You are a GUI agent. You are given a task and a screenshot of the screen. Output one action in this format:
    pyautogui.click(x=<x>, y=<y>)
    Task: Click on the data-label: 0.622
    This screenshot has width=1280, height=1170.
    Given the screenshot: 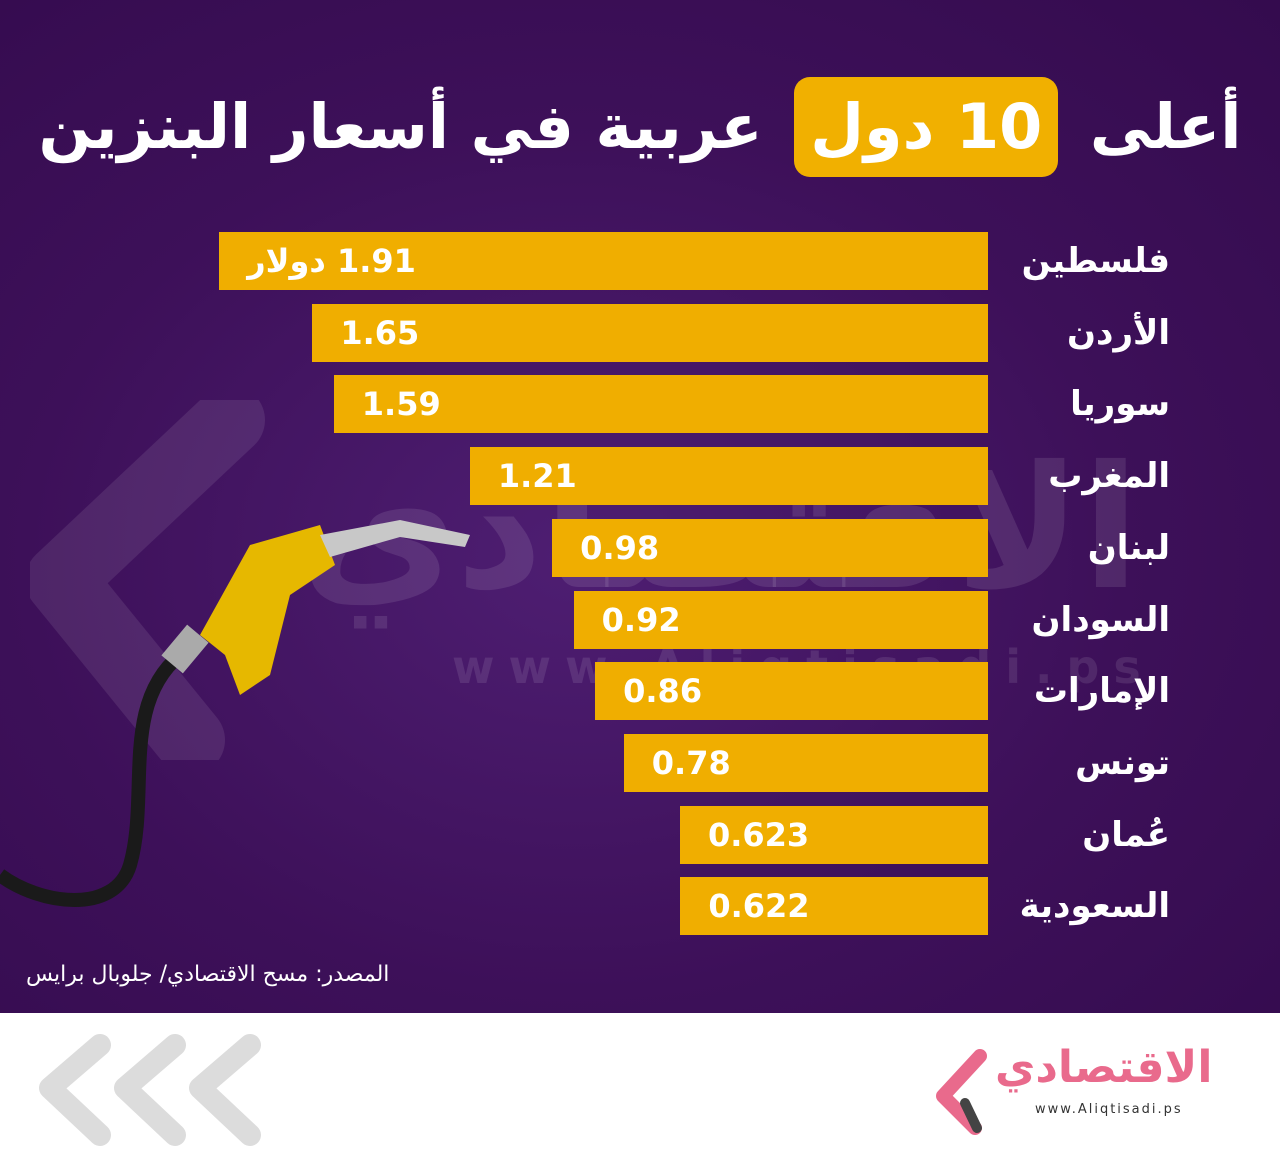 What is the action you would take?
    pyautogui.click(x=759, y=906)
    